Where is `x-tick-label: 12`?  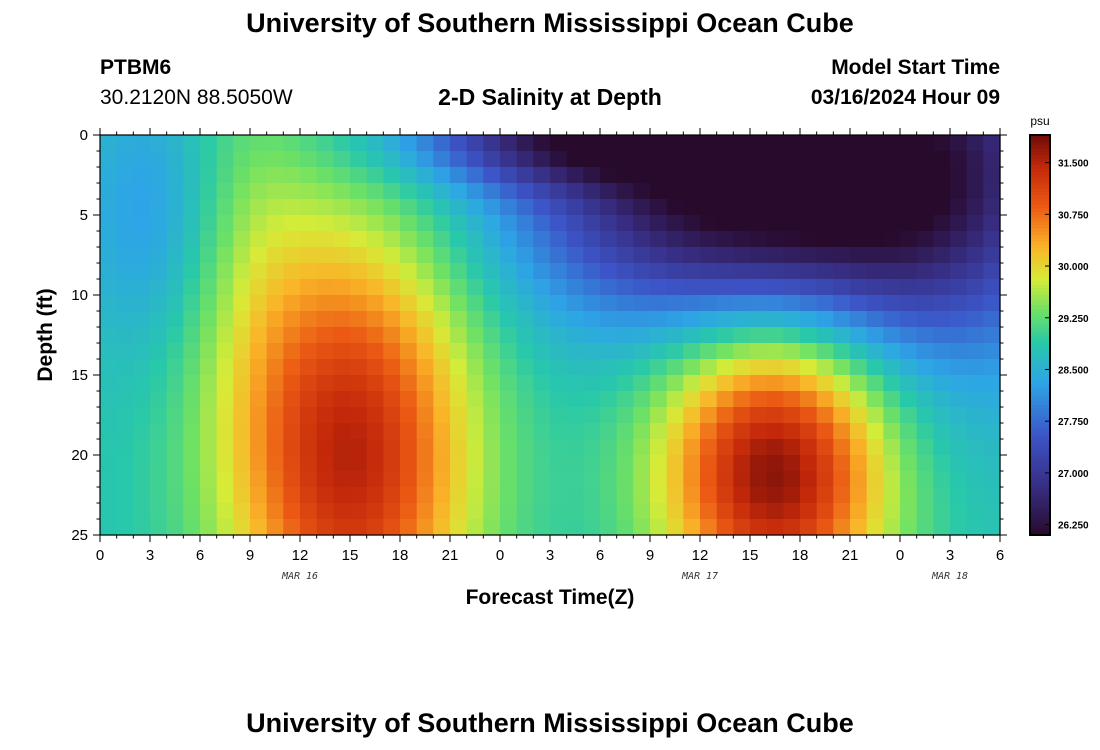 x-tick-label: 12 is located at coordinates (700, 555).